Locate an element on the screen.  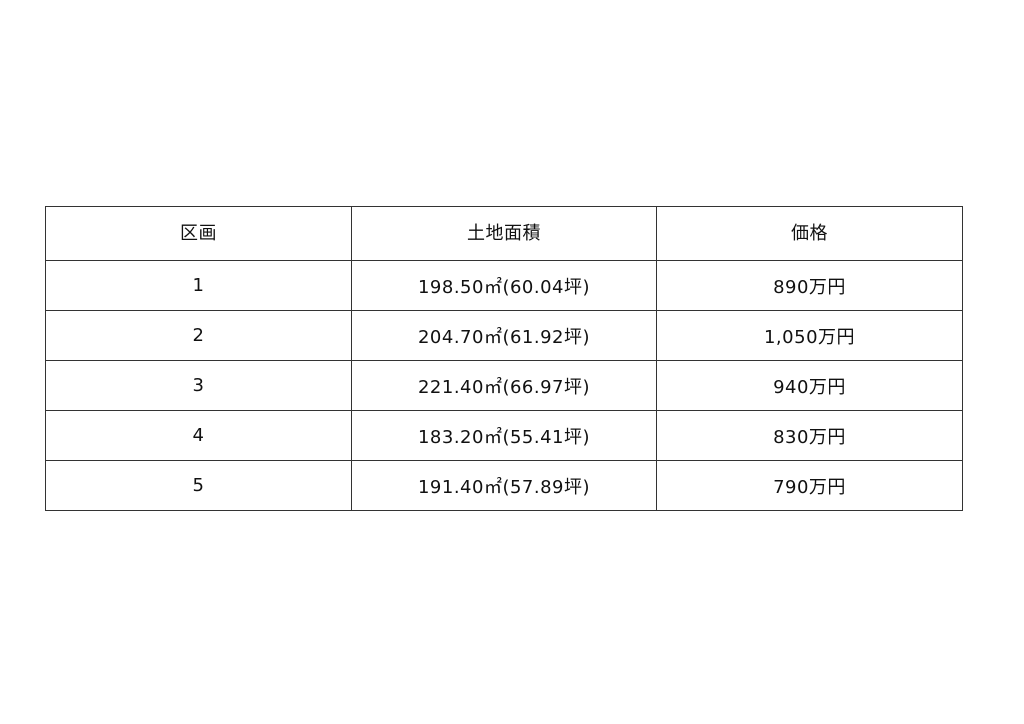
price-cell: 1,050万円 is located at coordinates (809, 335).